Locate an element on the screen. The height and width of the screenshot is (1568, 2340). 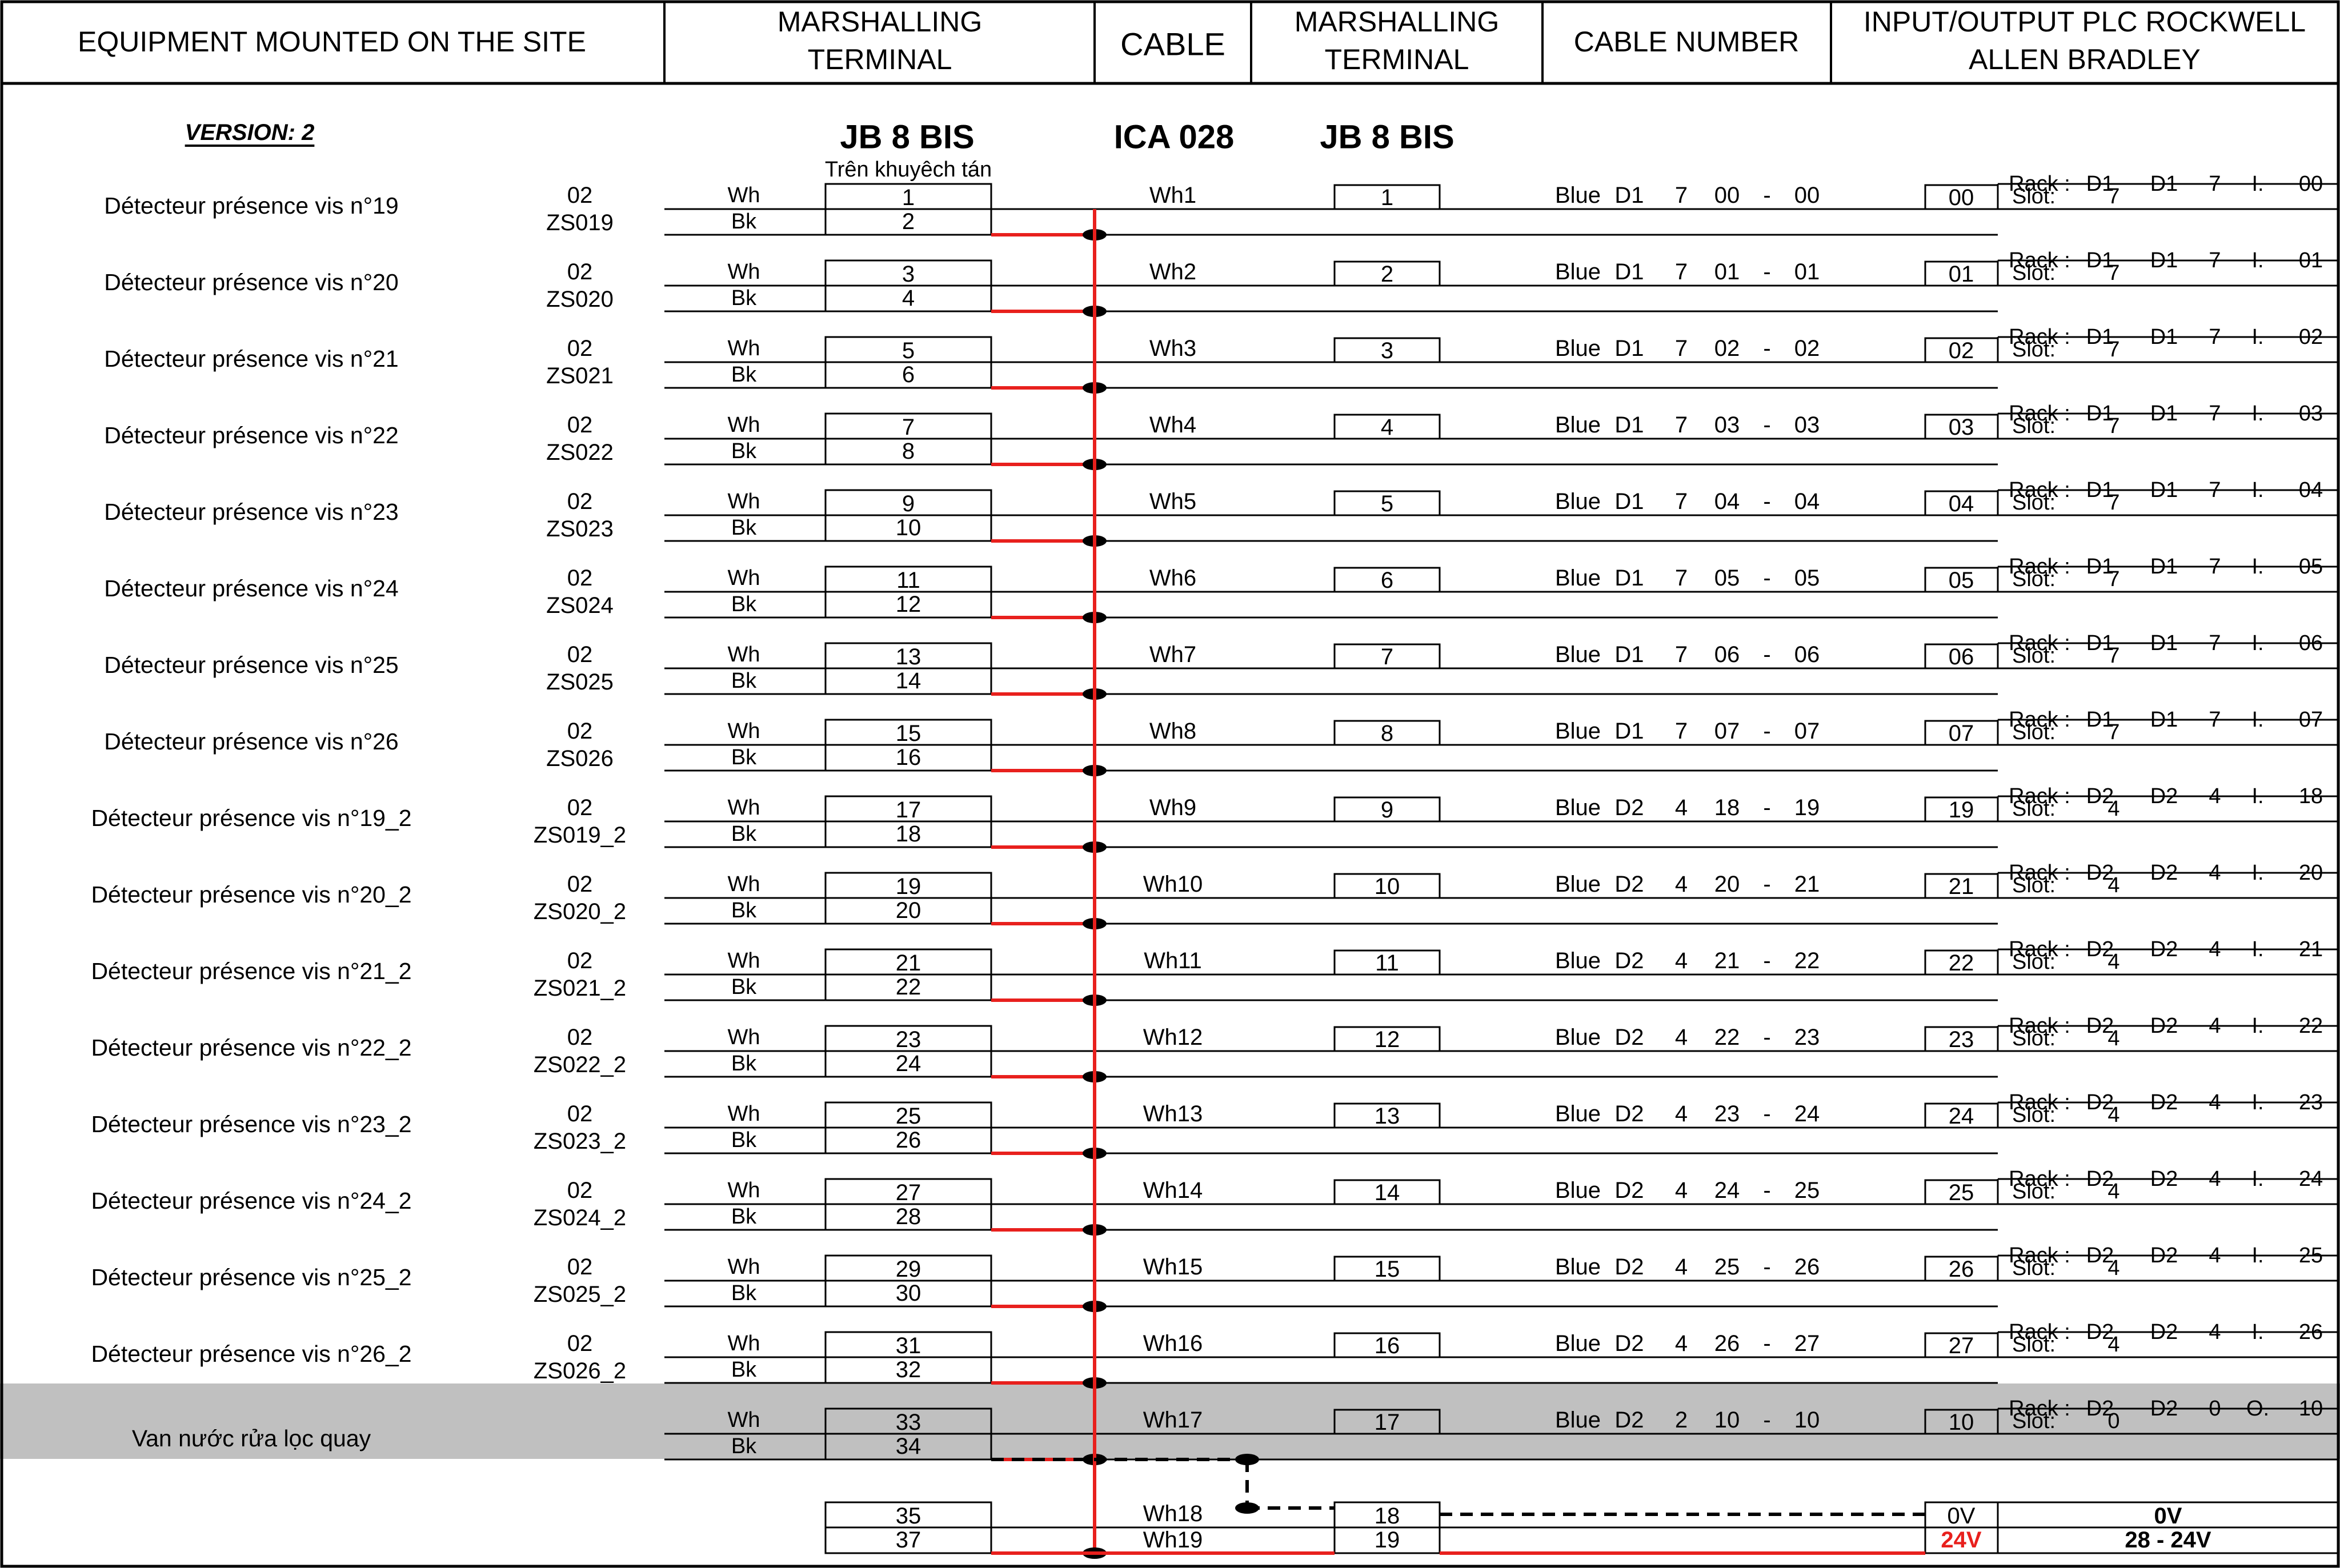
rack-field: 24 is located at coordinates (2311, 1179).